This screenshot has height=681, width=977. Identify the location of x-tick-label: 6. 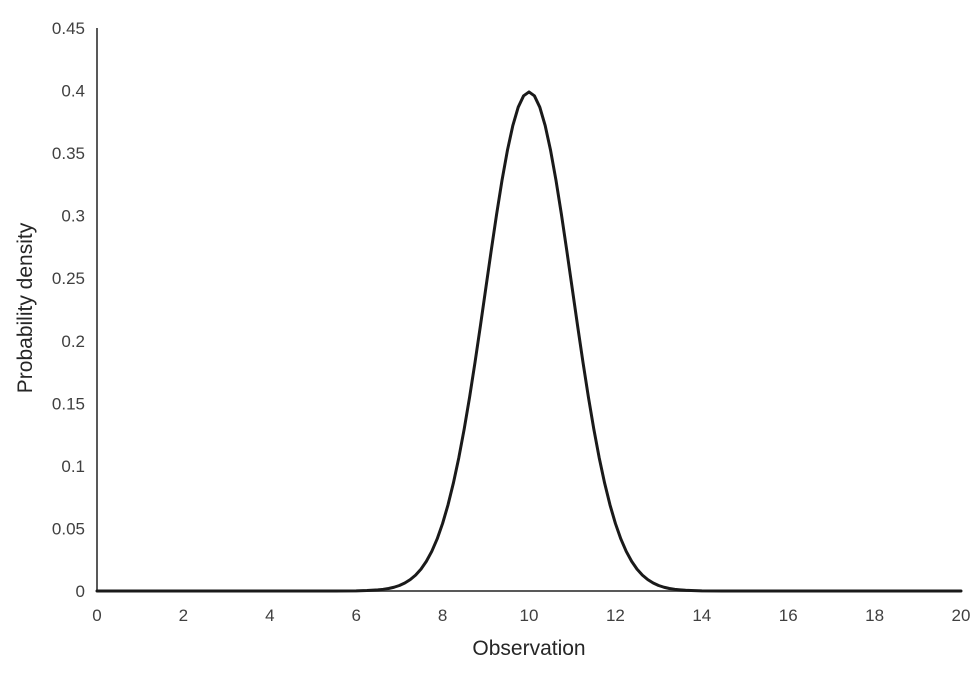
(355, 615).